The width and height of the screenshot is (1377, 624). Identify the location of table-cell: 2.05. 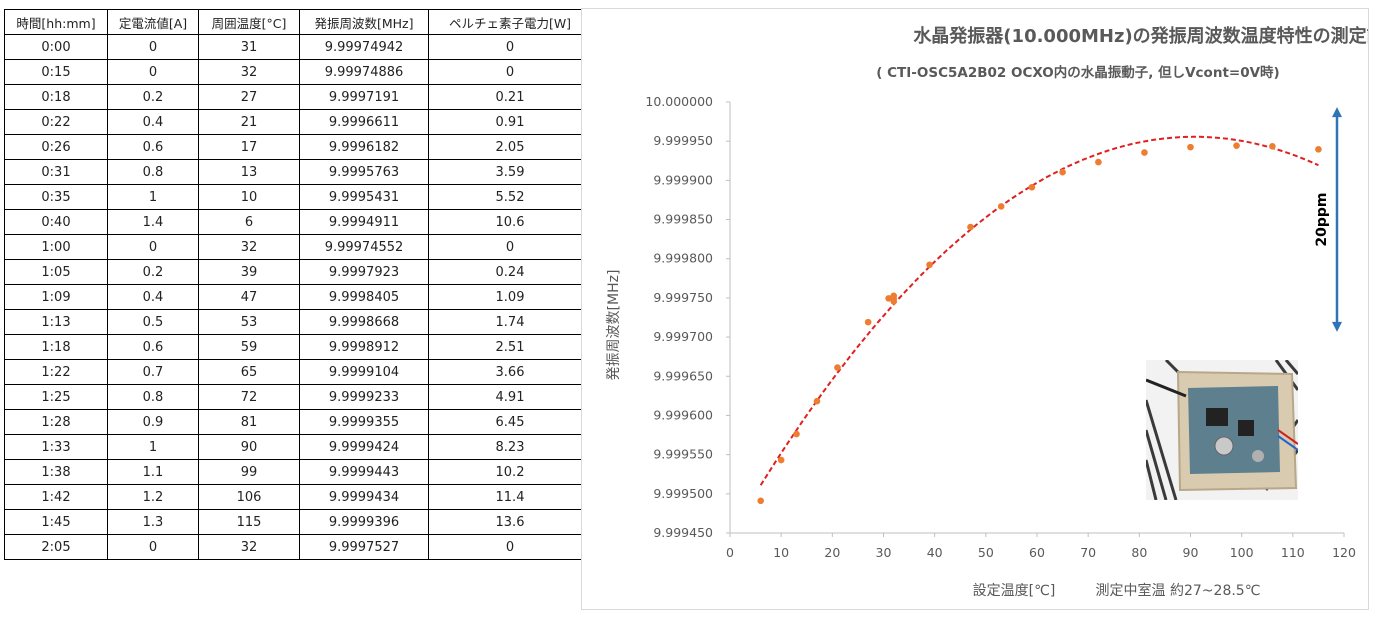
(510, 147).